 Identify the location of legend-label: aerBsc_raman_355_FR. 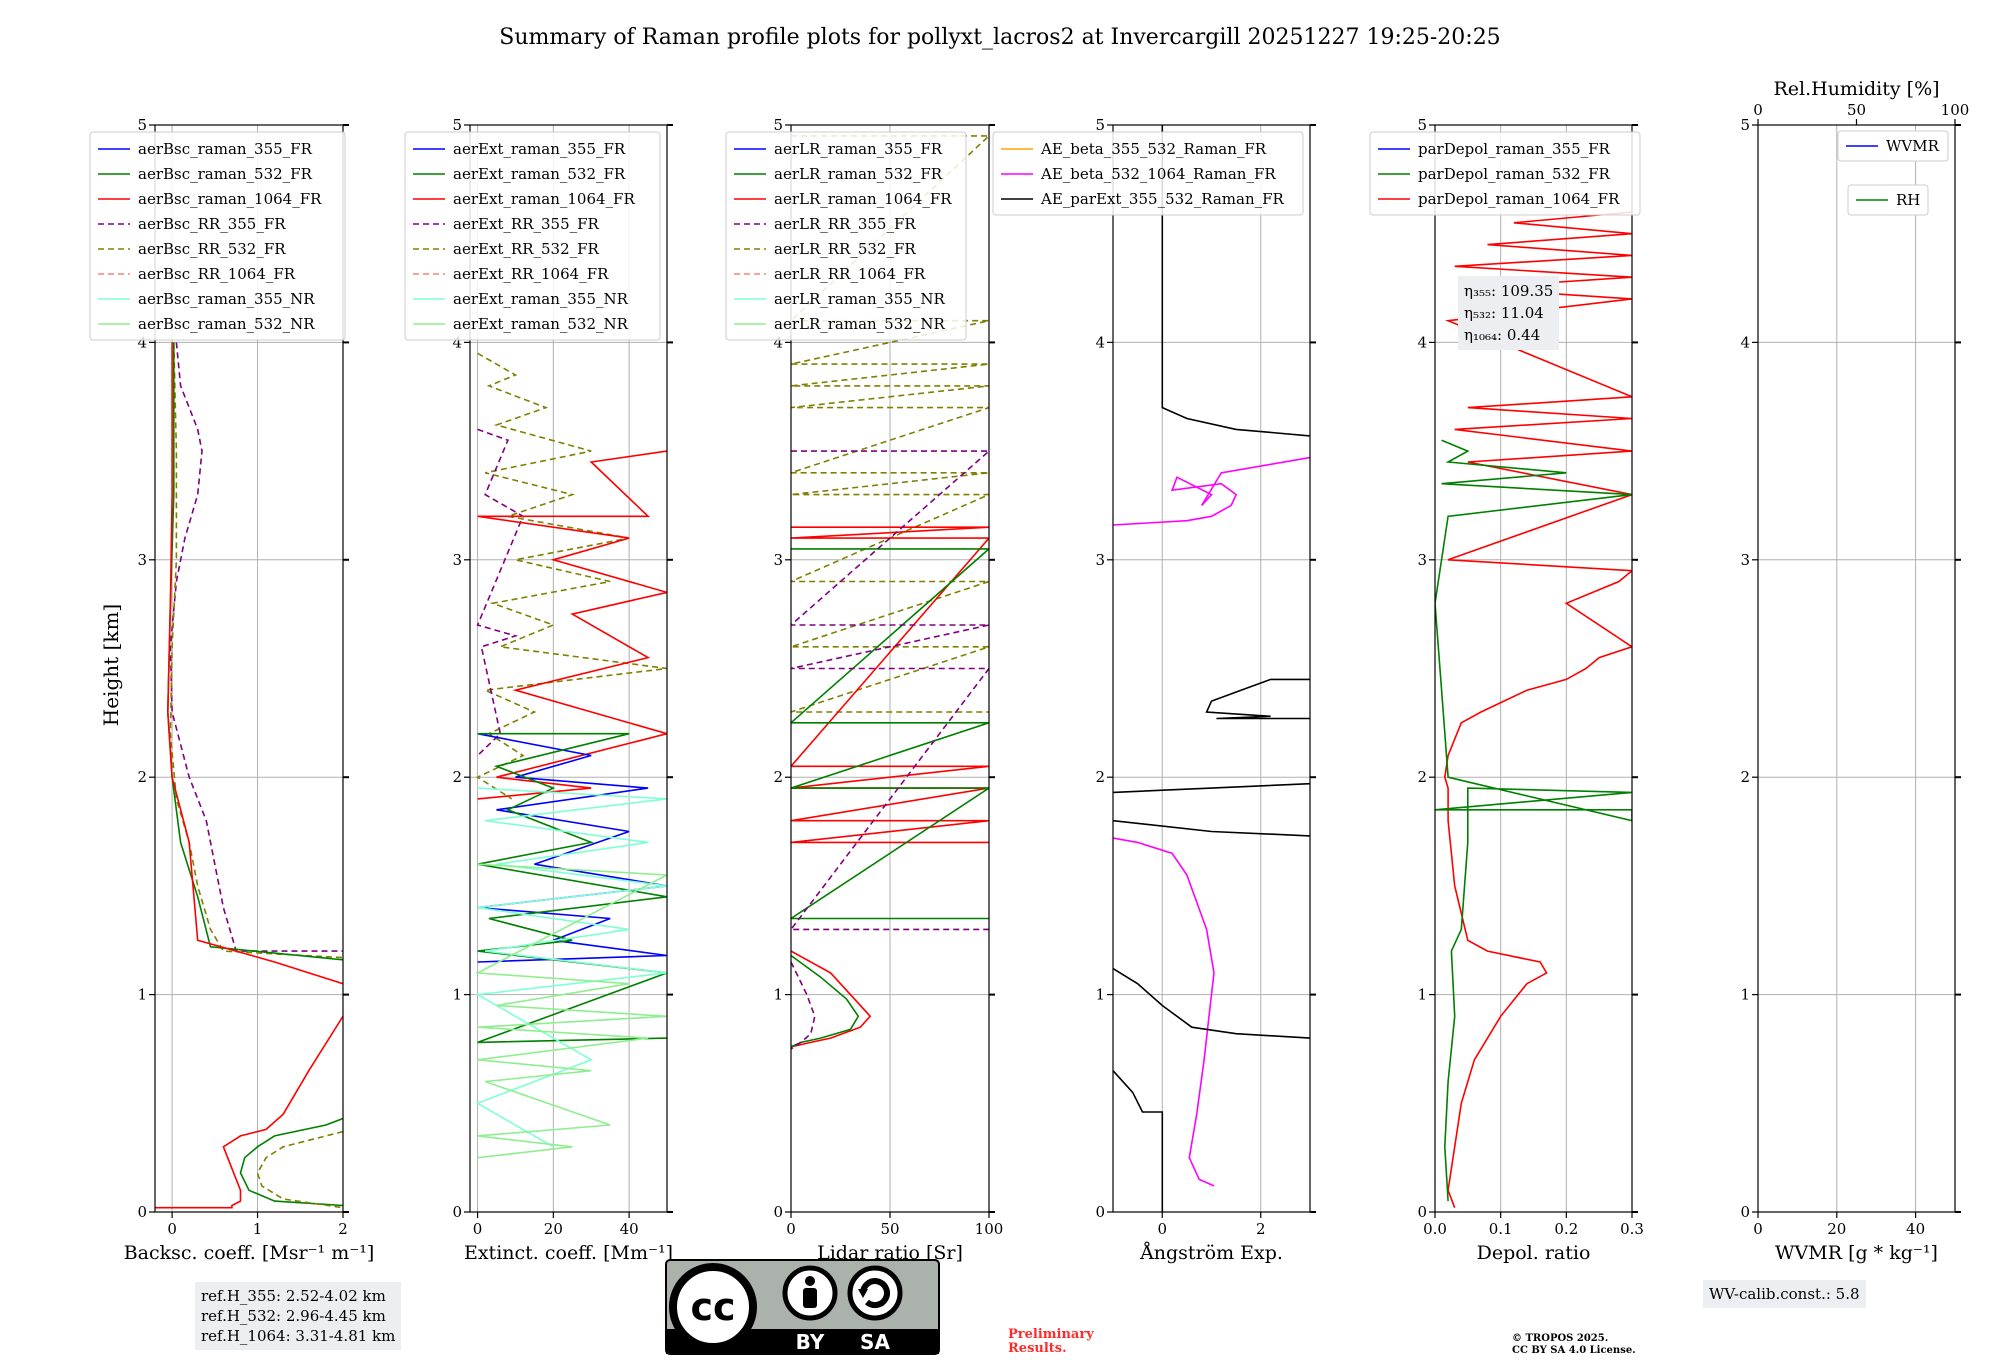
(225, 149).